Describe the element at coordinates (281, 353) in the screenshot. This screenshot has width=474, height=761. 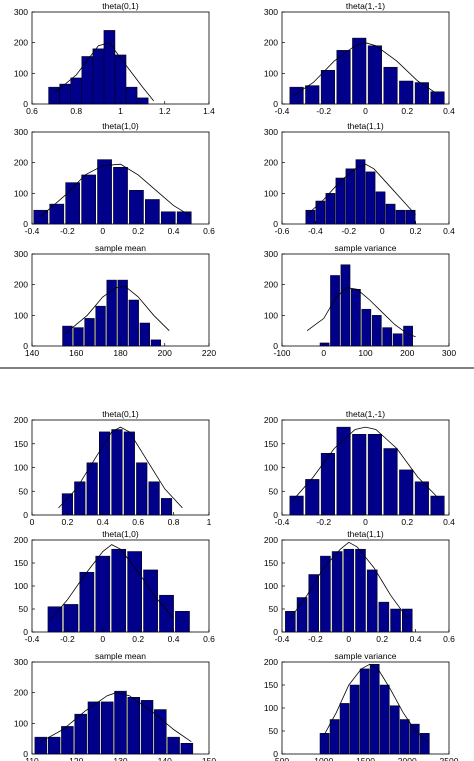
I see `x-tick-label: -100` at that location.